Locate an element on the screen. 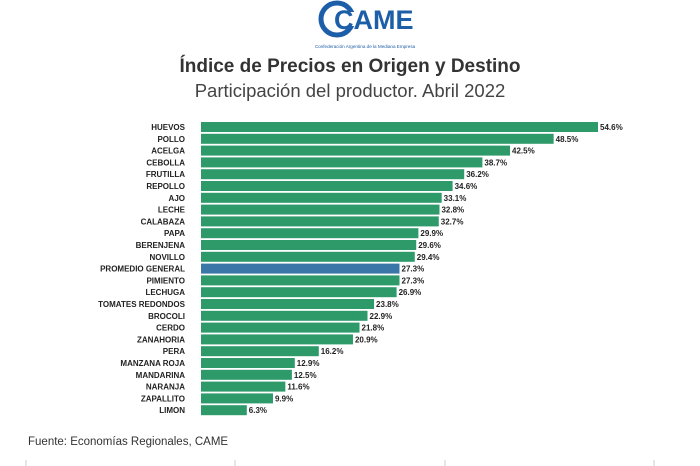 Image resolution: width=700 pixels, height=466 pixels. value-label: 9.9% is located at coordinates (284, 398).